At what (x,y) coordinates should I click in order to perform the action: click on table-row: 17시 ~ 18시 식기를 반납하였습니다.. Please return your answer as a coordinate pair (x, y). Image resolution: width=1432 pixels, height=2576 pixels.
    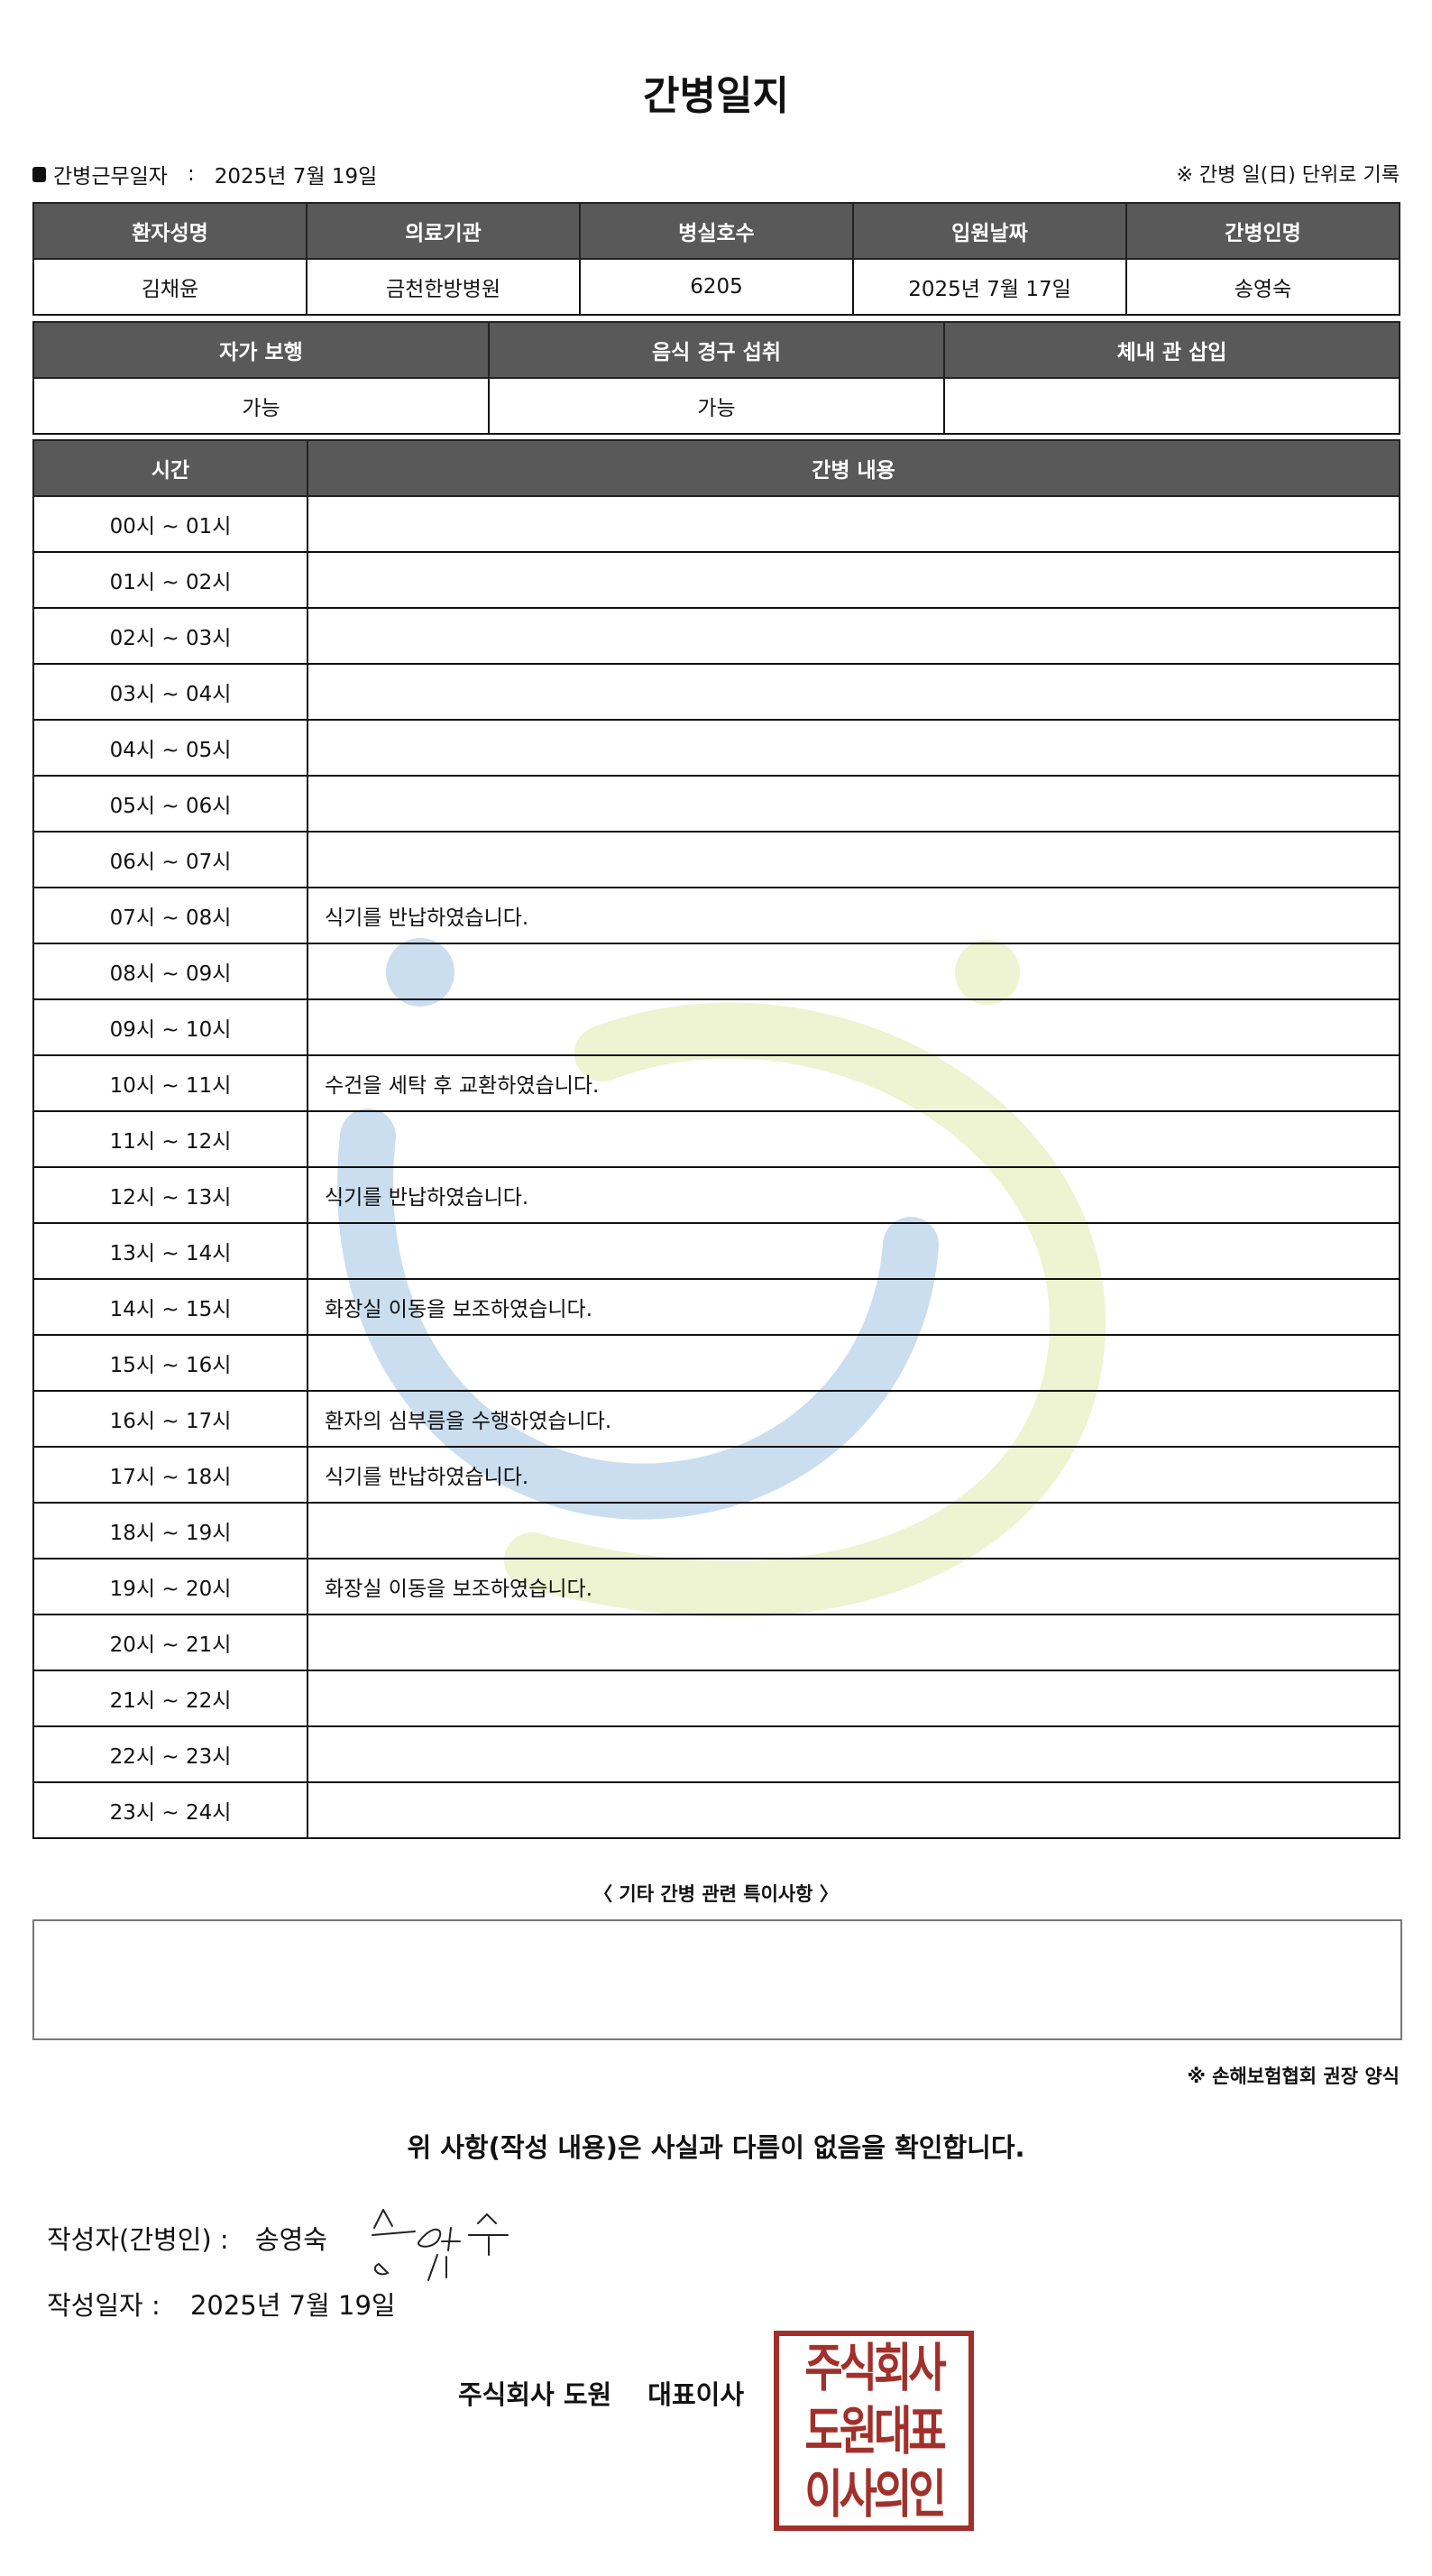
    Looking at the image, I should click on (716, 1475).